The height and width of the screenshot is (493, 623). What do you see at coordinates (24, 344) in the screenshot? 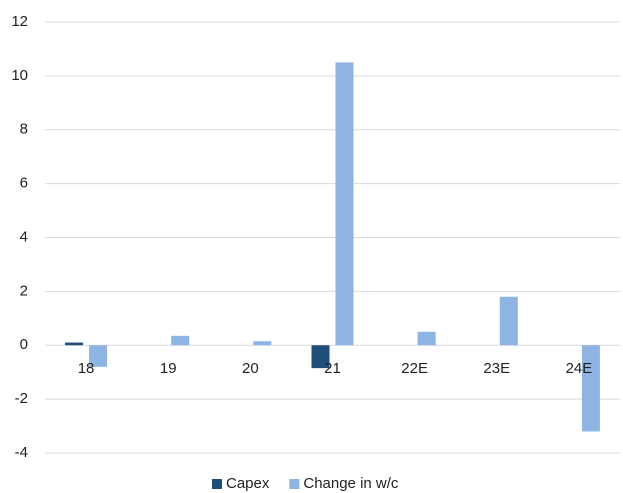
I see `y-tick-label: 0` at bounding box center [24, 344].